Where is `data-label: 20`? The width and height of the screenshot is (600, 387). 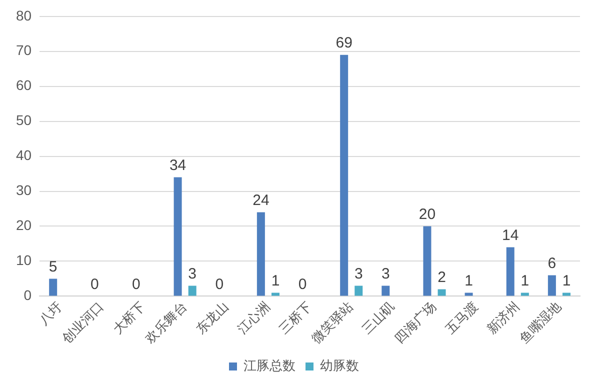
data-label: 20 is located at coordinates (427, 214).